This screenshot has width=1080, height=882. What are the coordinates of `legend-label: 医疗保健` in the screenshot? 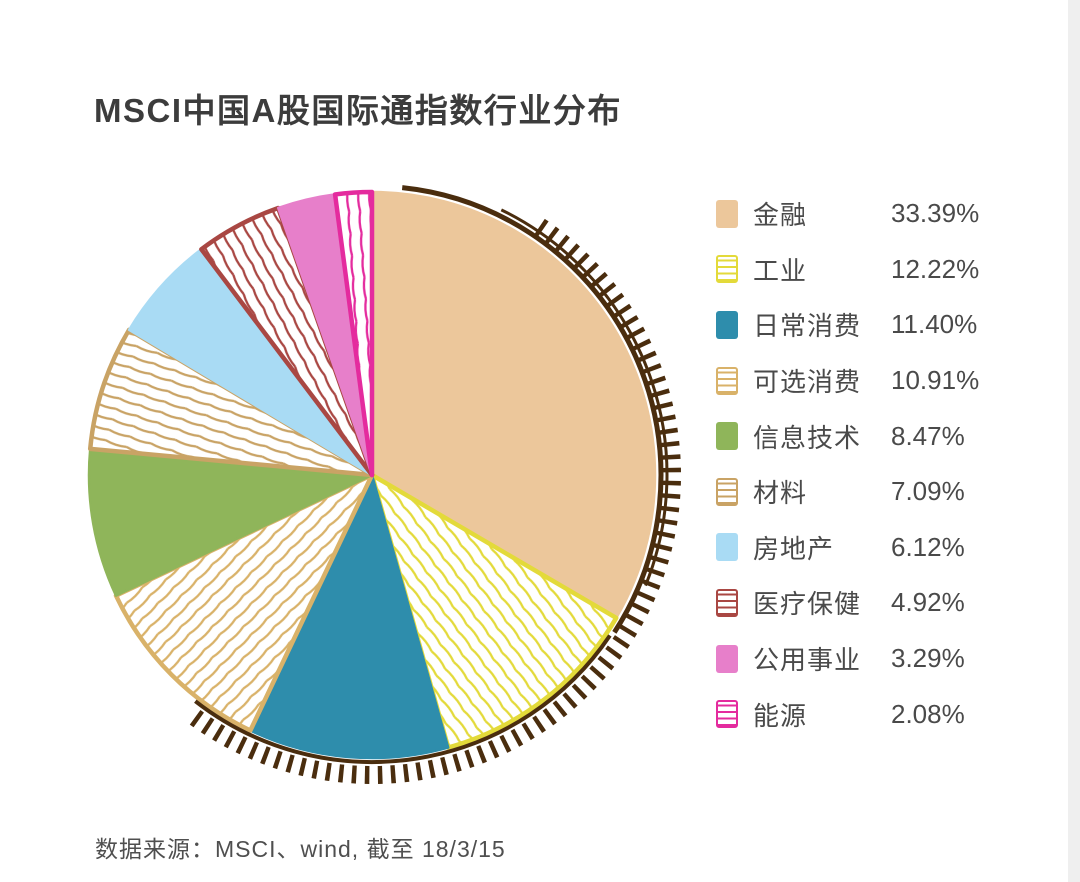 It's located at (807, 604).